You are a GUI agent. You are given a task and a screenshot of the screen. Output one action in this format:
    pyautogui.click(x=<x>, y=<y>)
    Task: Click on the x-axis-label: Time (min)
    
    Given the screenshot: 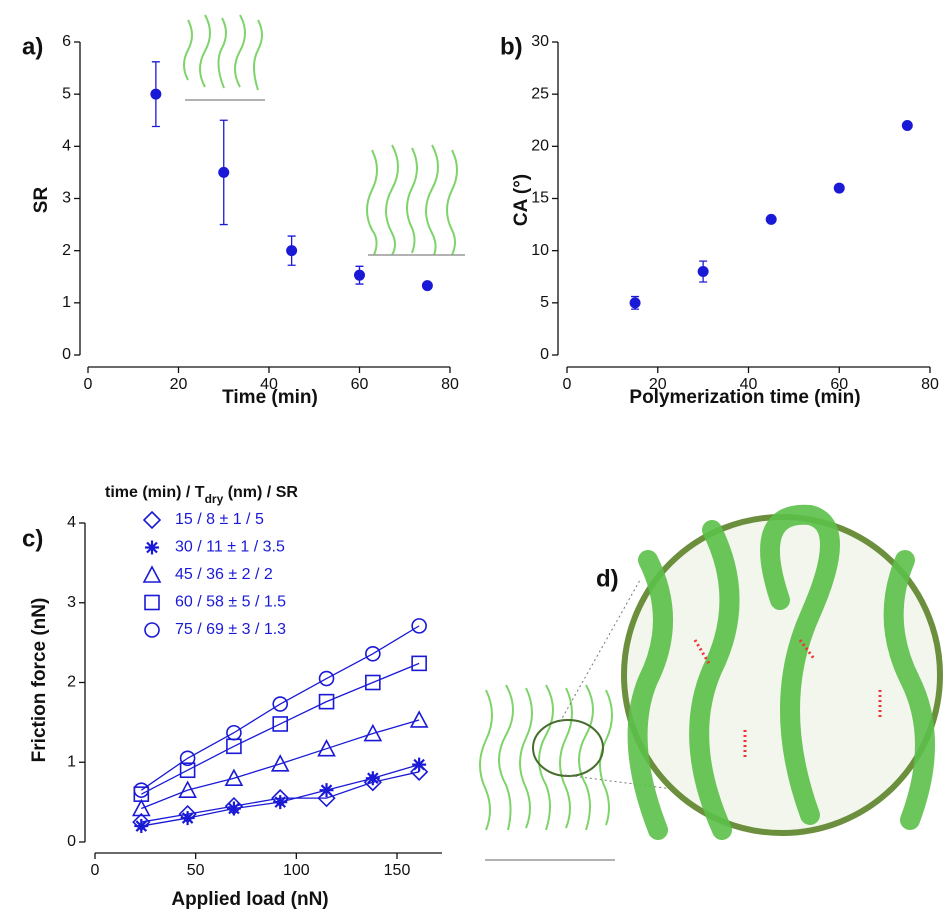 What is the action you would take?
    pyautogui.click(x=270, y=397)
    